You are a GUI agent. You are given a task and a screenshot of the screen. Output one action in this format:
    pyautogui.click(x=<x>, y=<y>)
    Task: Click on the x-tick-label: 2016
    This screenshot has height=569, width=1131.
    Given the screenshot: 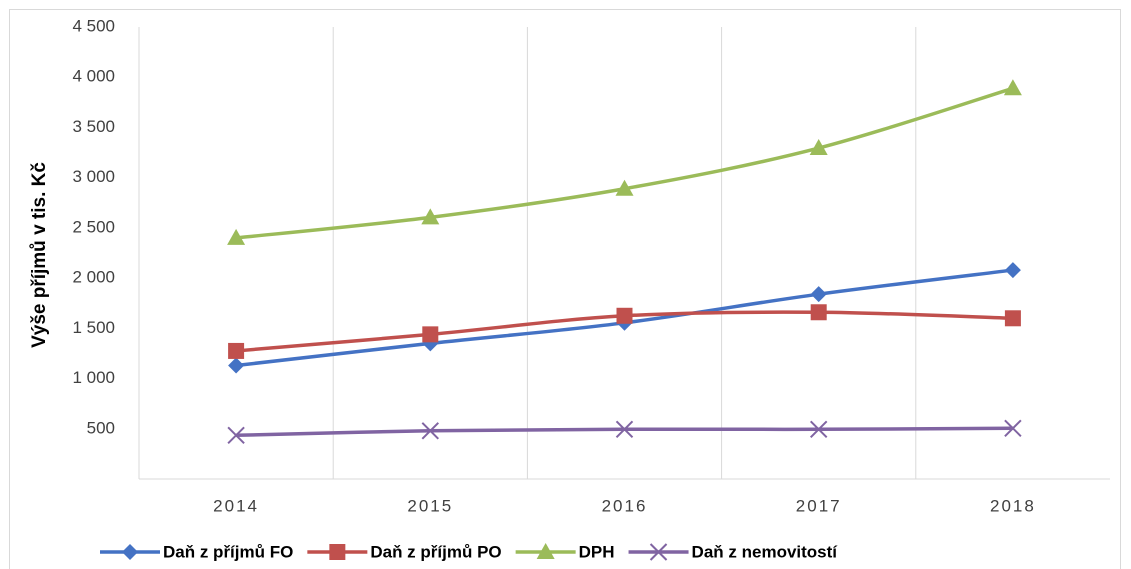 What is the action you would take?
    pyautogui.click(x=625, y=505)
    